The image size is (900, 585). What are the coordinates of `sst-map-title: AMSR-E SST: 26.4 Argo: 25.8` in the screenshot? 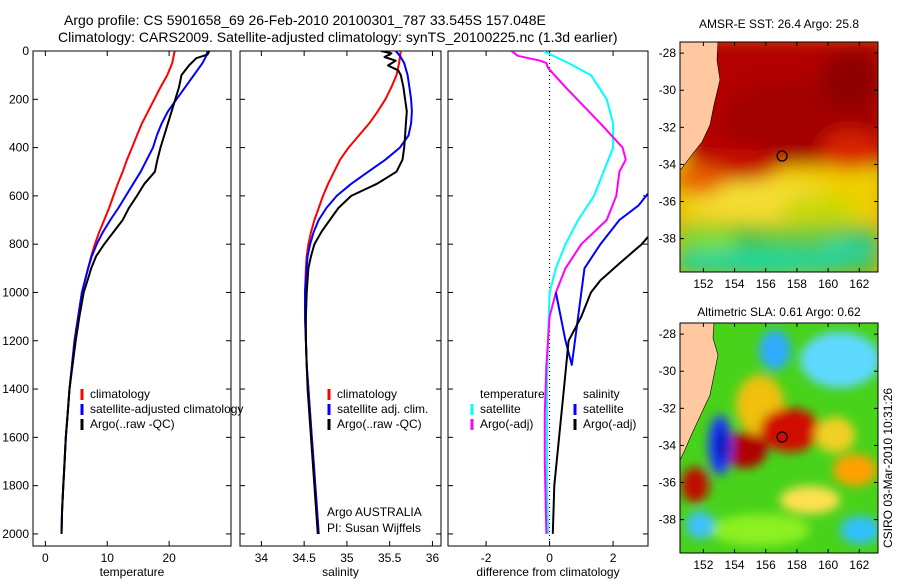 It's located at (779, 24).